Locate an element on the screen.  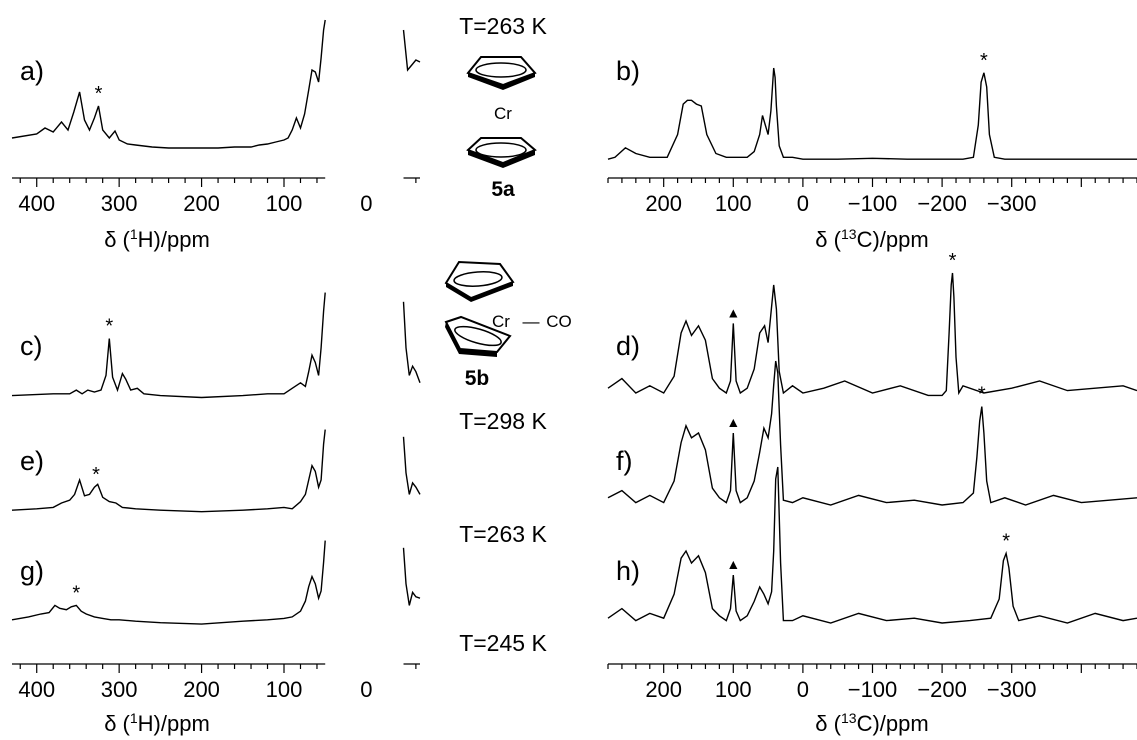
spectrum-panel-d: d) * ▲ is located at coordinates (872, 323).